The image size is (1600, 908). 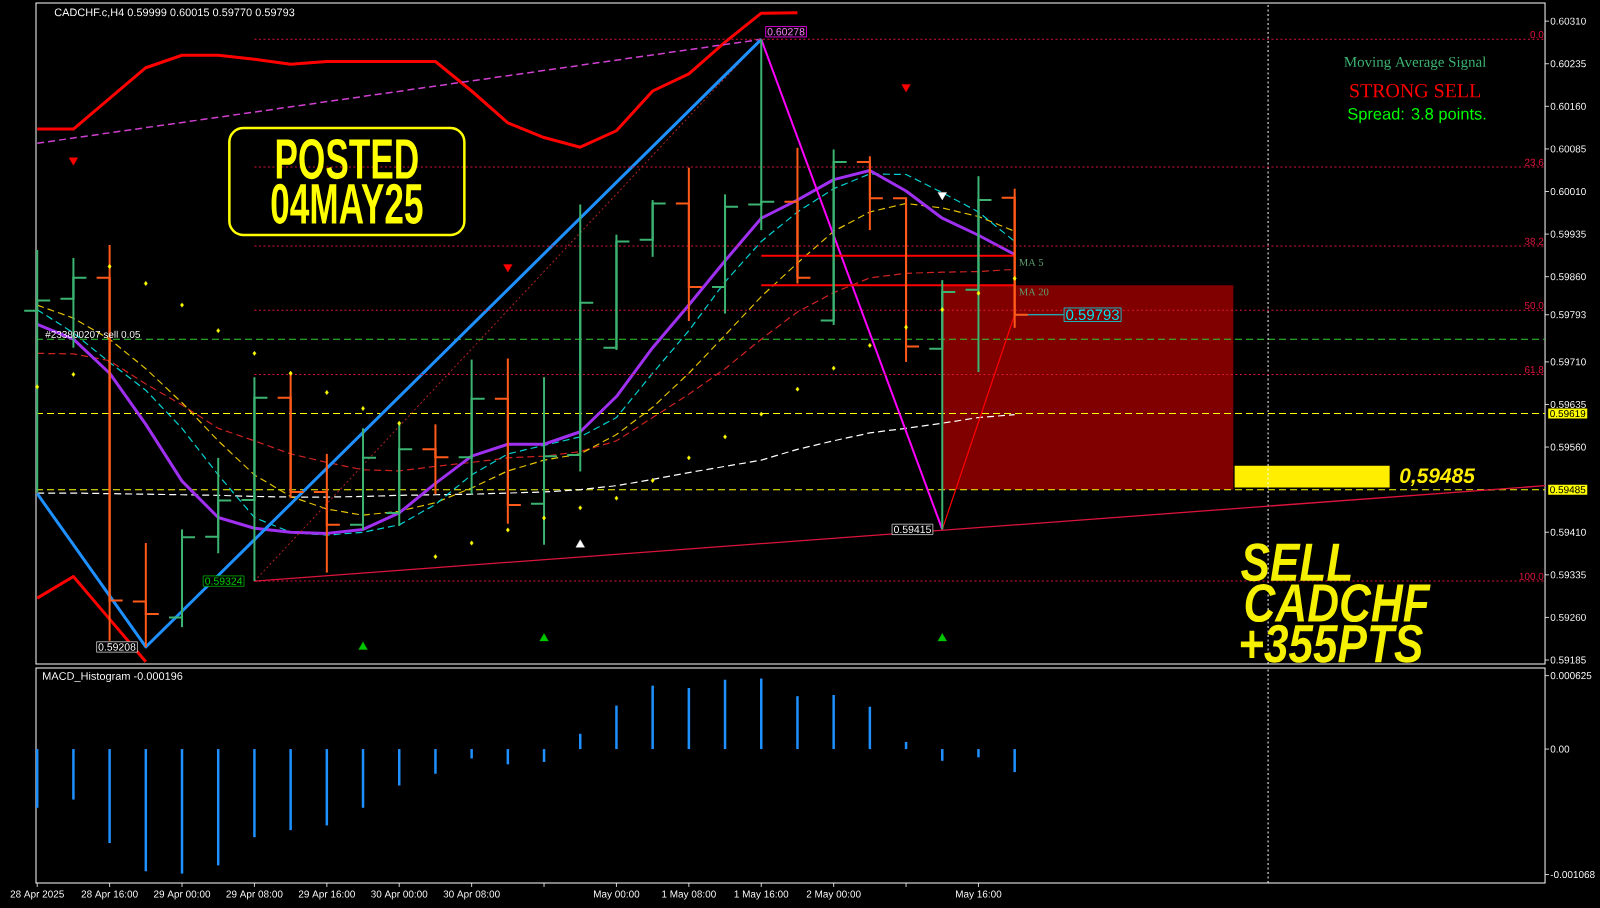 I want to click on y-tick-label: 0.00, so click(x=1560, y=749).